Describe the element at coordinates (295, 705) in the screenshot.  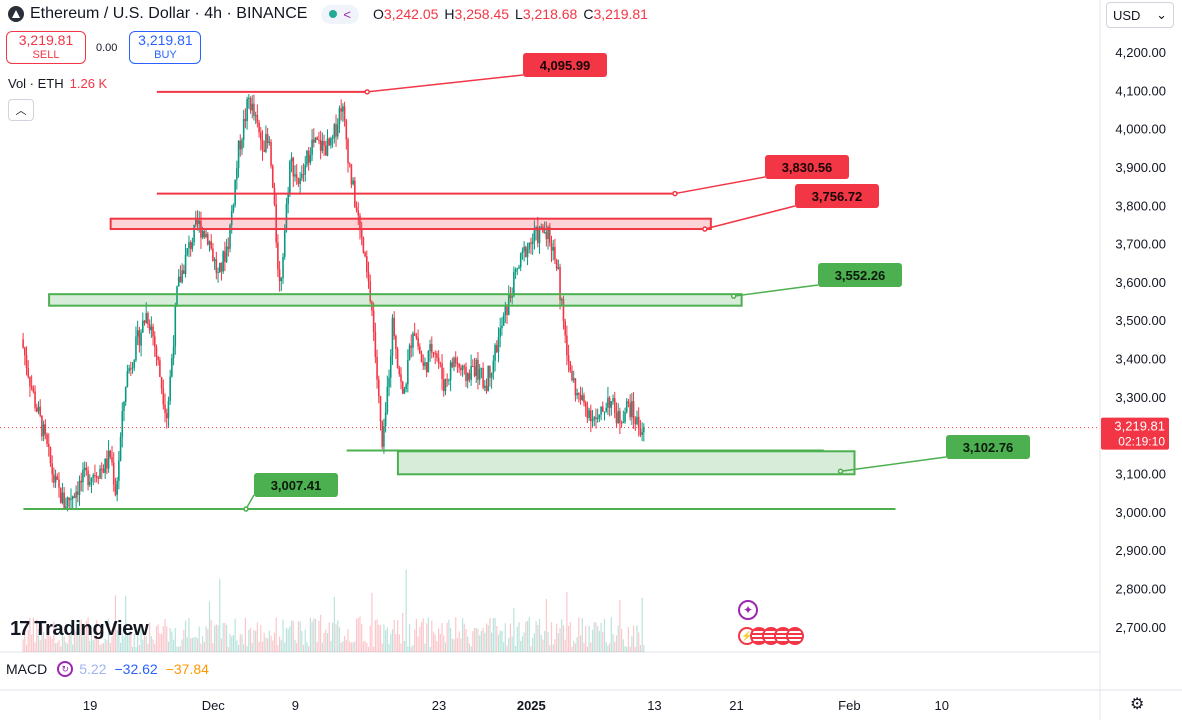
I see `x-tick-label: 9` at that location.